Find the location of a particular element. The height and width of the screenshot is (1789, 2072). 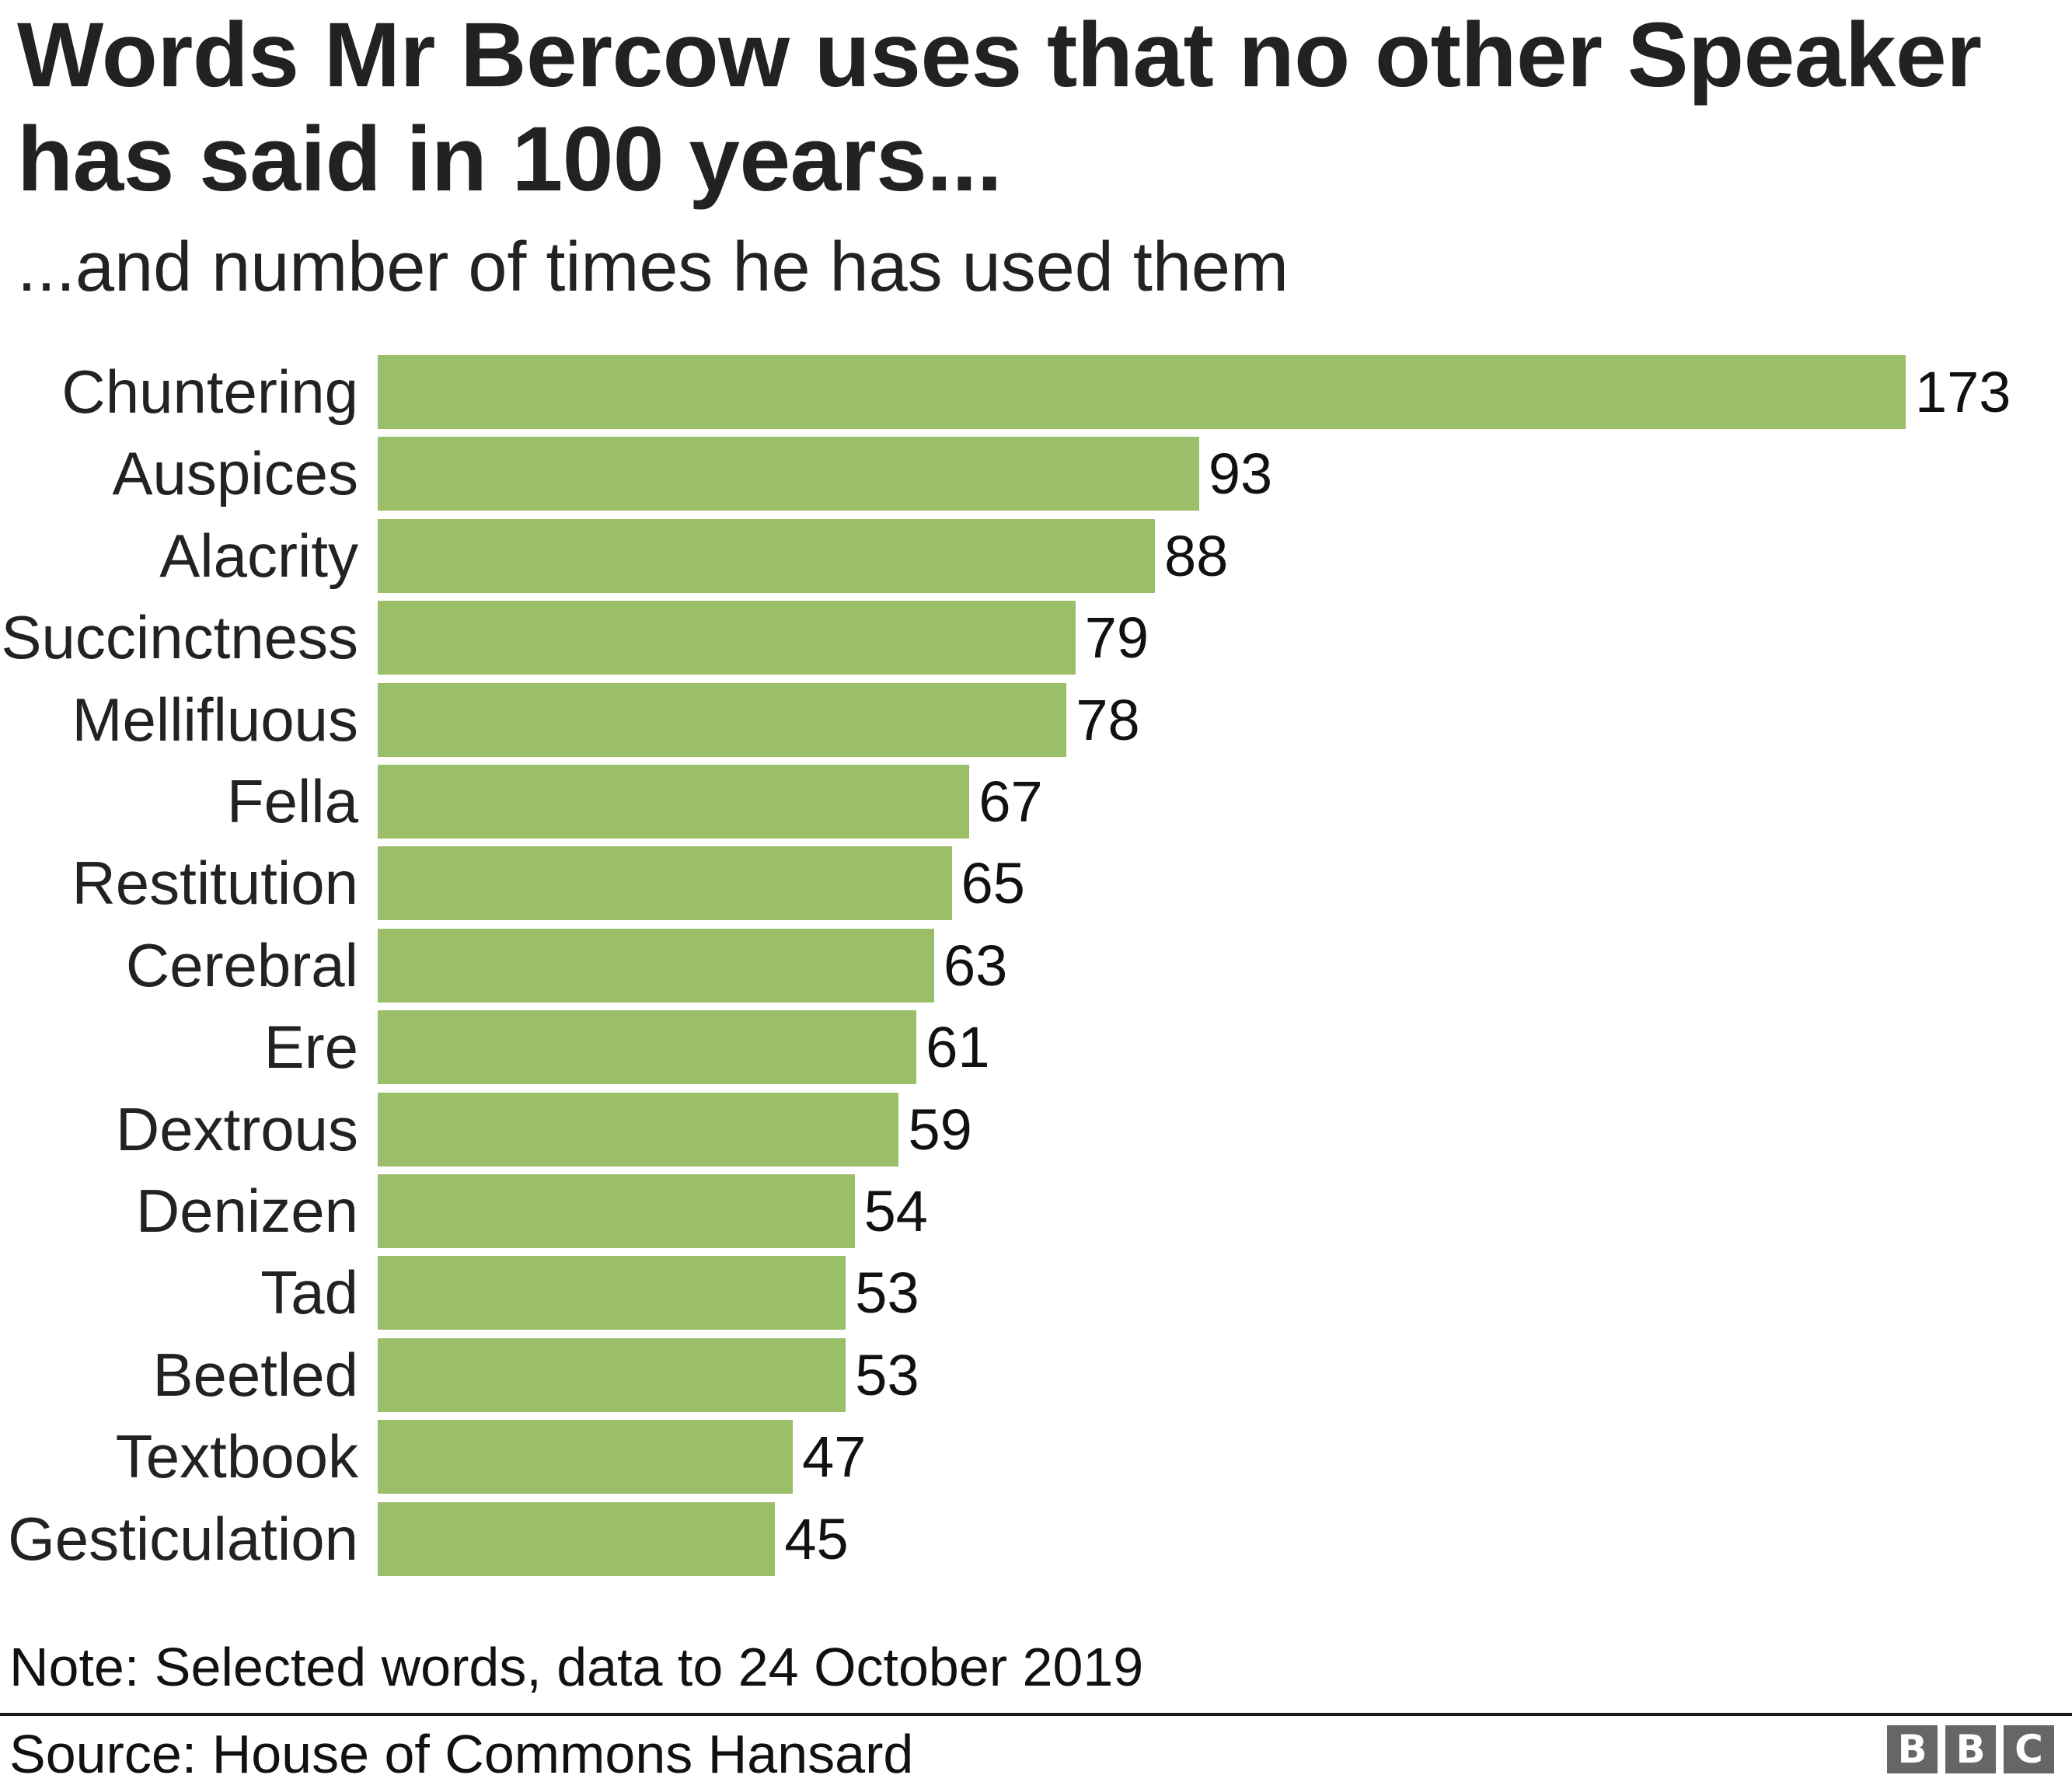

value-label: 65 is located at coordinates (993, 883).